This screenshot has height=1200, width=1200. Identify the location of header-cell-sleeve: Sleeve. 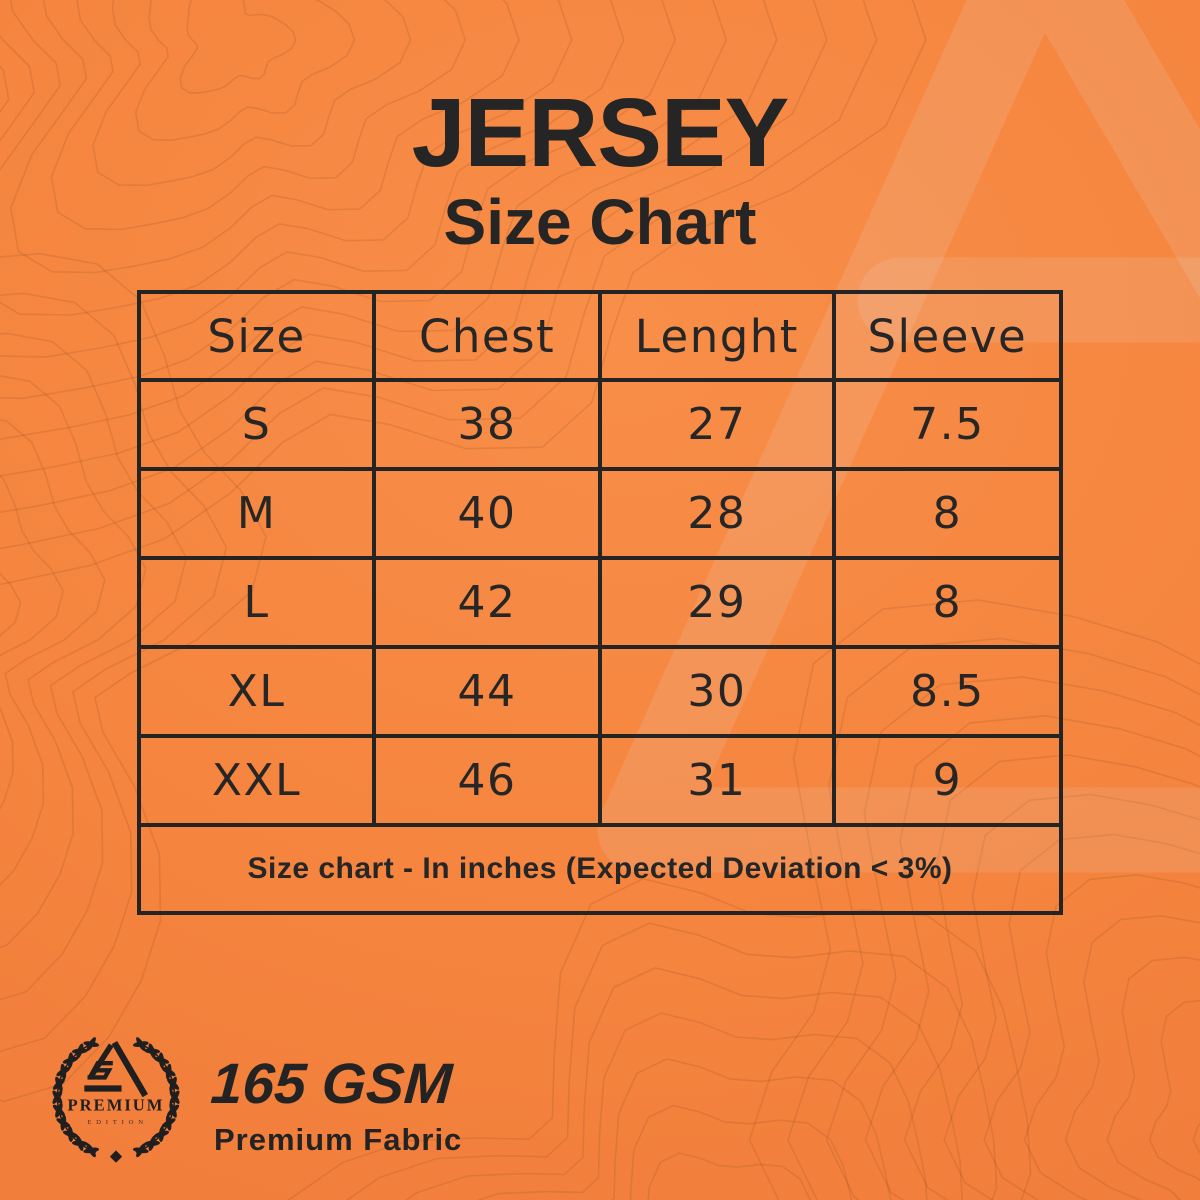
(947, 336).